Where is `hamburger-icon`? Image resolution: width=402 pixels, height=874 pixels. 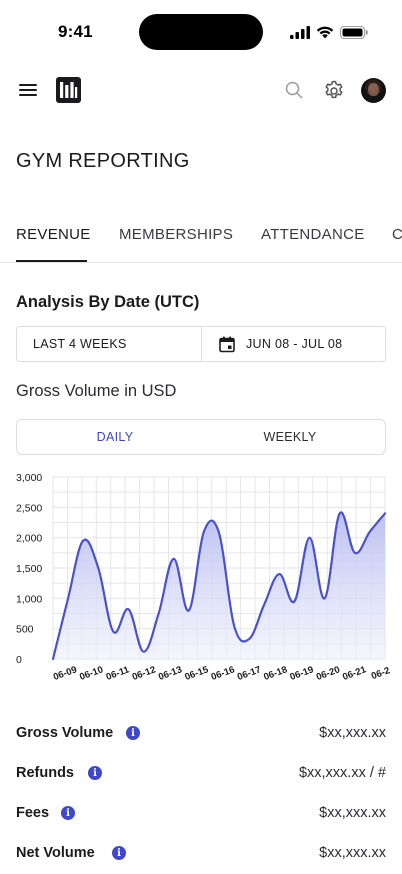 hamburger-icon is located at coordinates (28, 90).